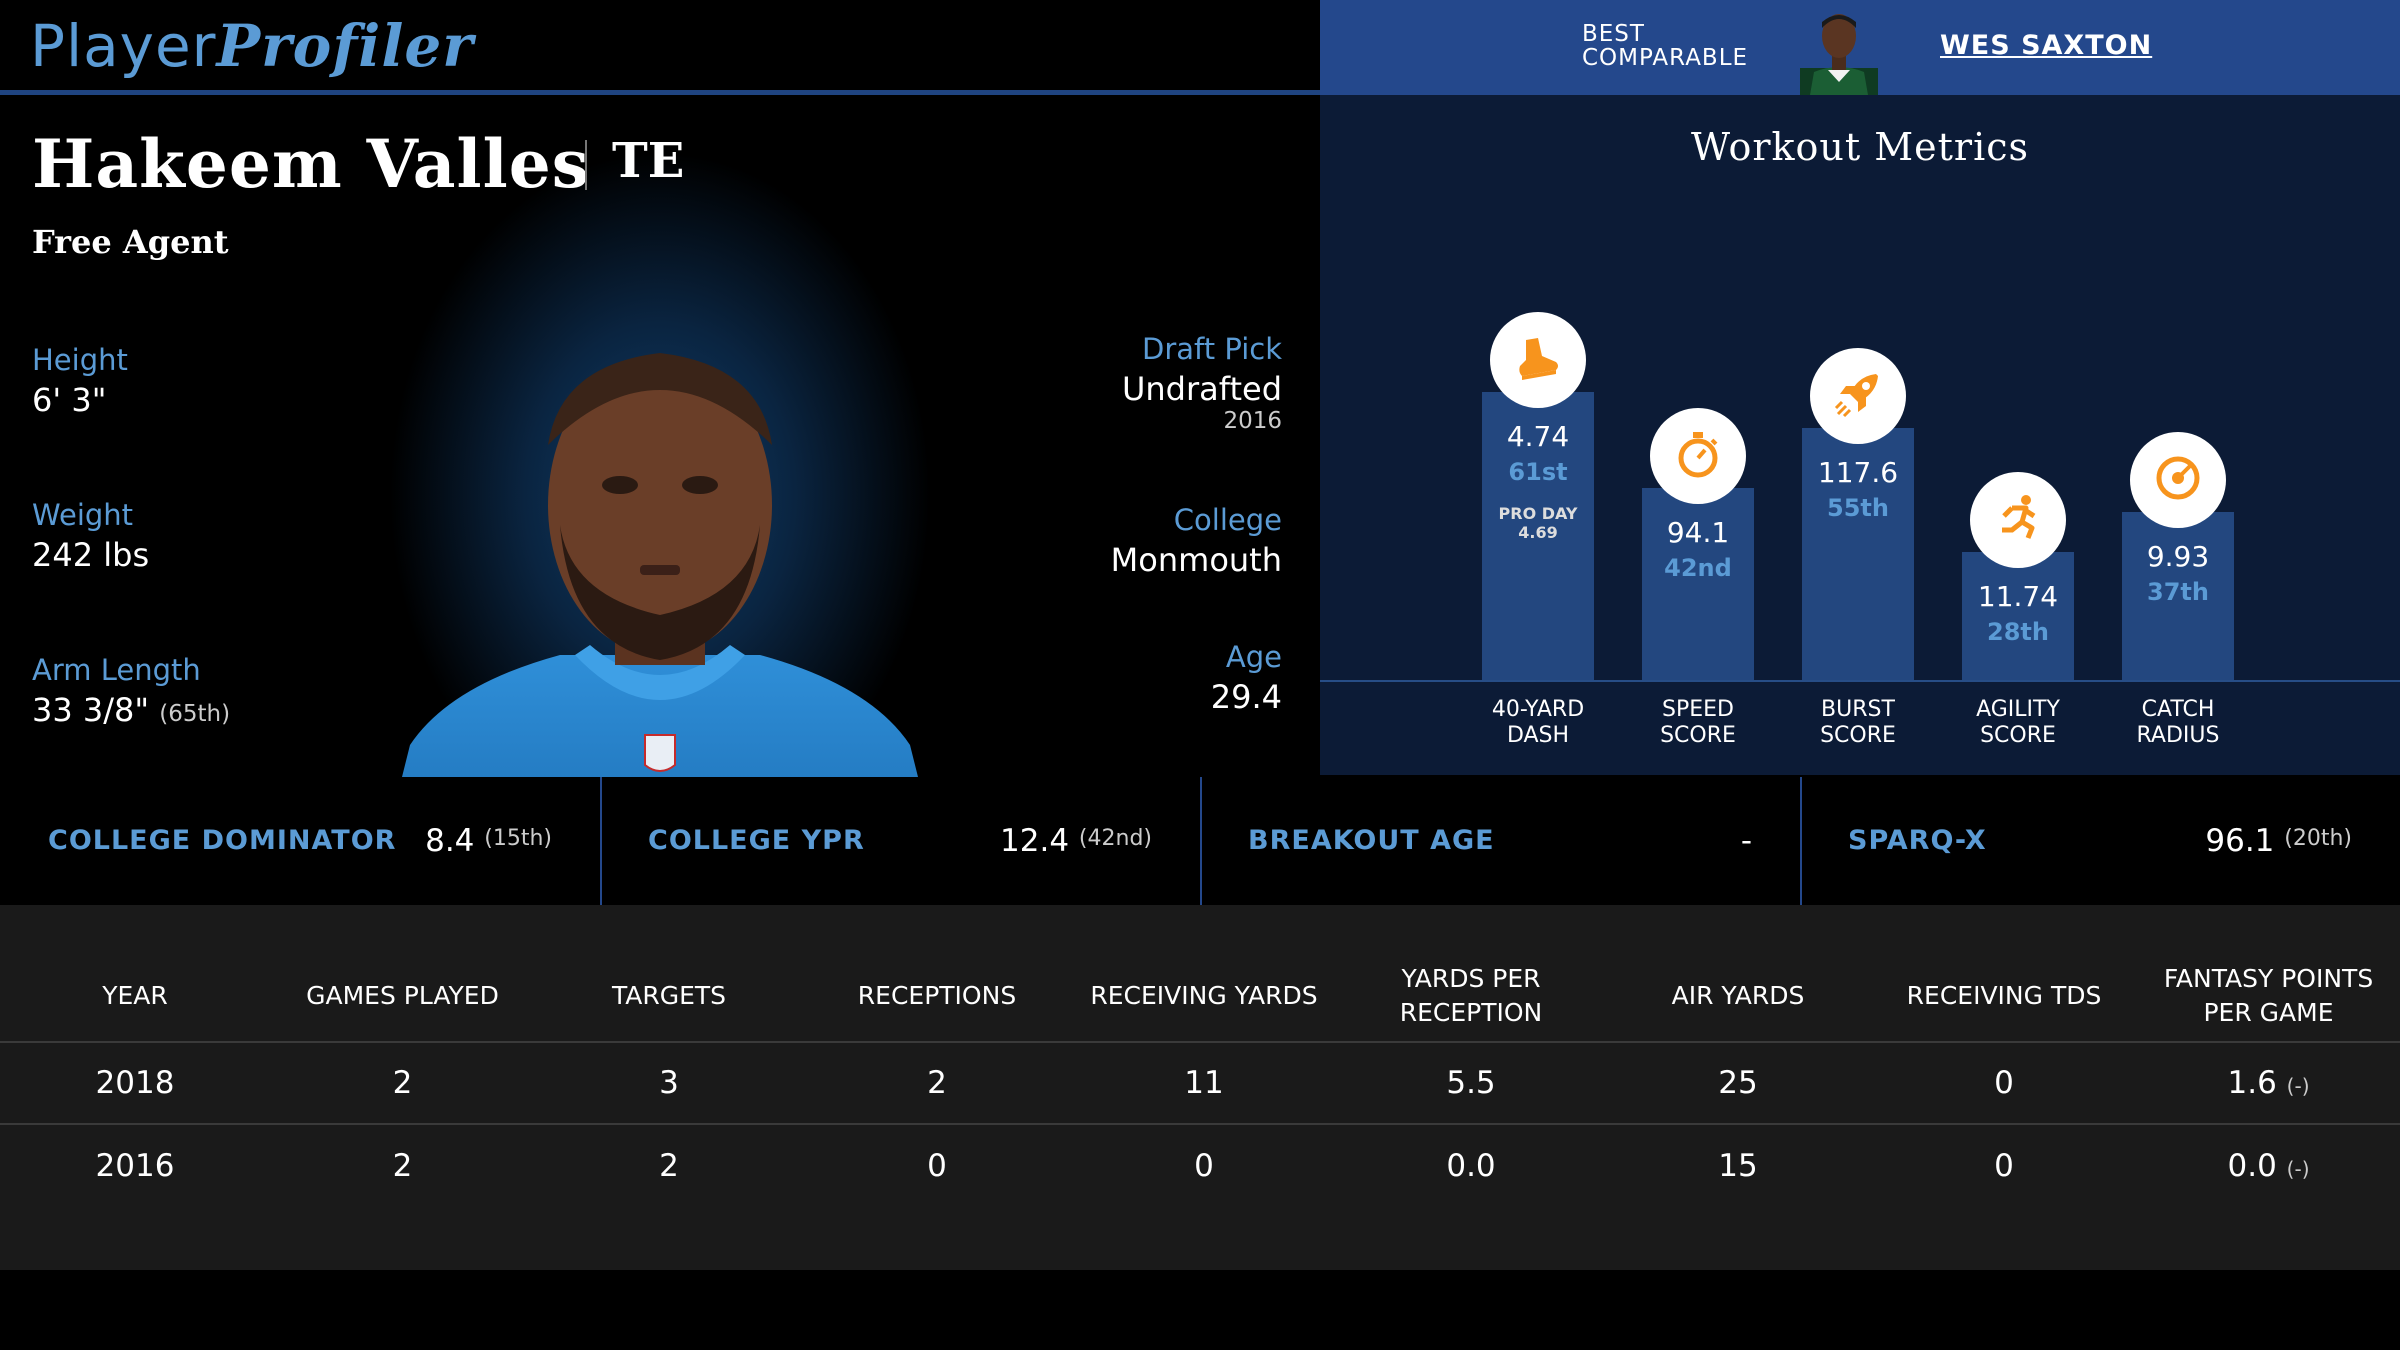  I want to click on table-cell: 0, so click(2004, 1083).